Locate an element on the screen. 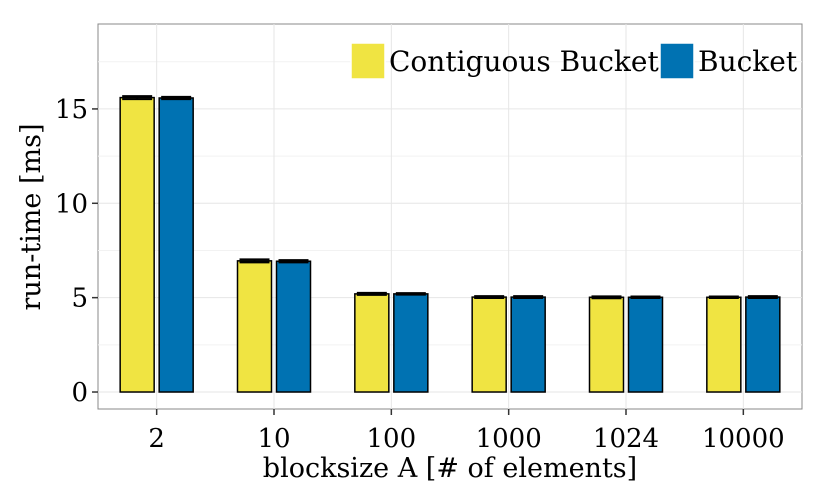 This screenshot has height=498, width=830. y-tick-label: 15 is located at coordinates (71, 110).